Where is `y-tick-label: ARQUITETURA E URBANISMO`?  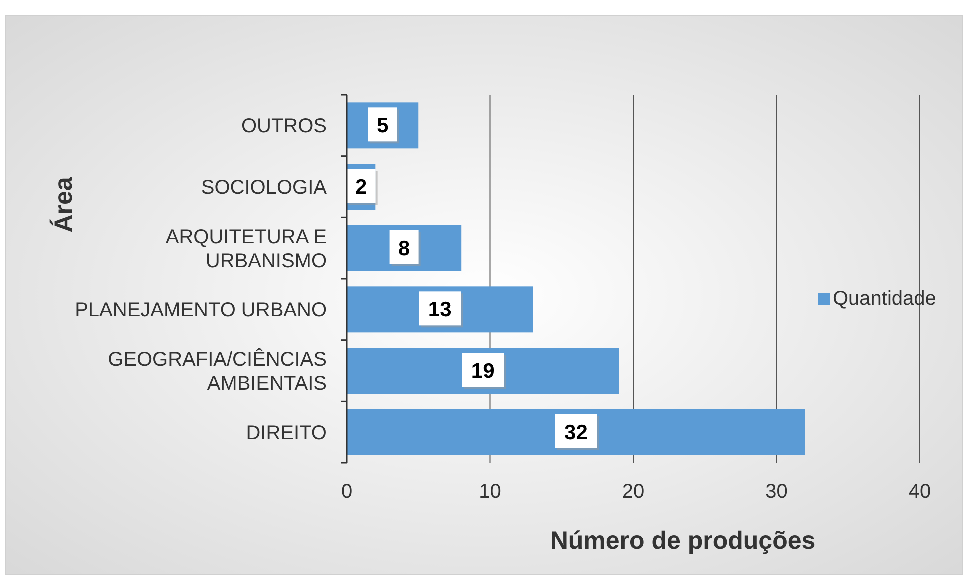 y-tick-label: ARQUITETURA E URBANISMO is located at coordinates (246, 249).